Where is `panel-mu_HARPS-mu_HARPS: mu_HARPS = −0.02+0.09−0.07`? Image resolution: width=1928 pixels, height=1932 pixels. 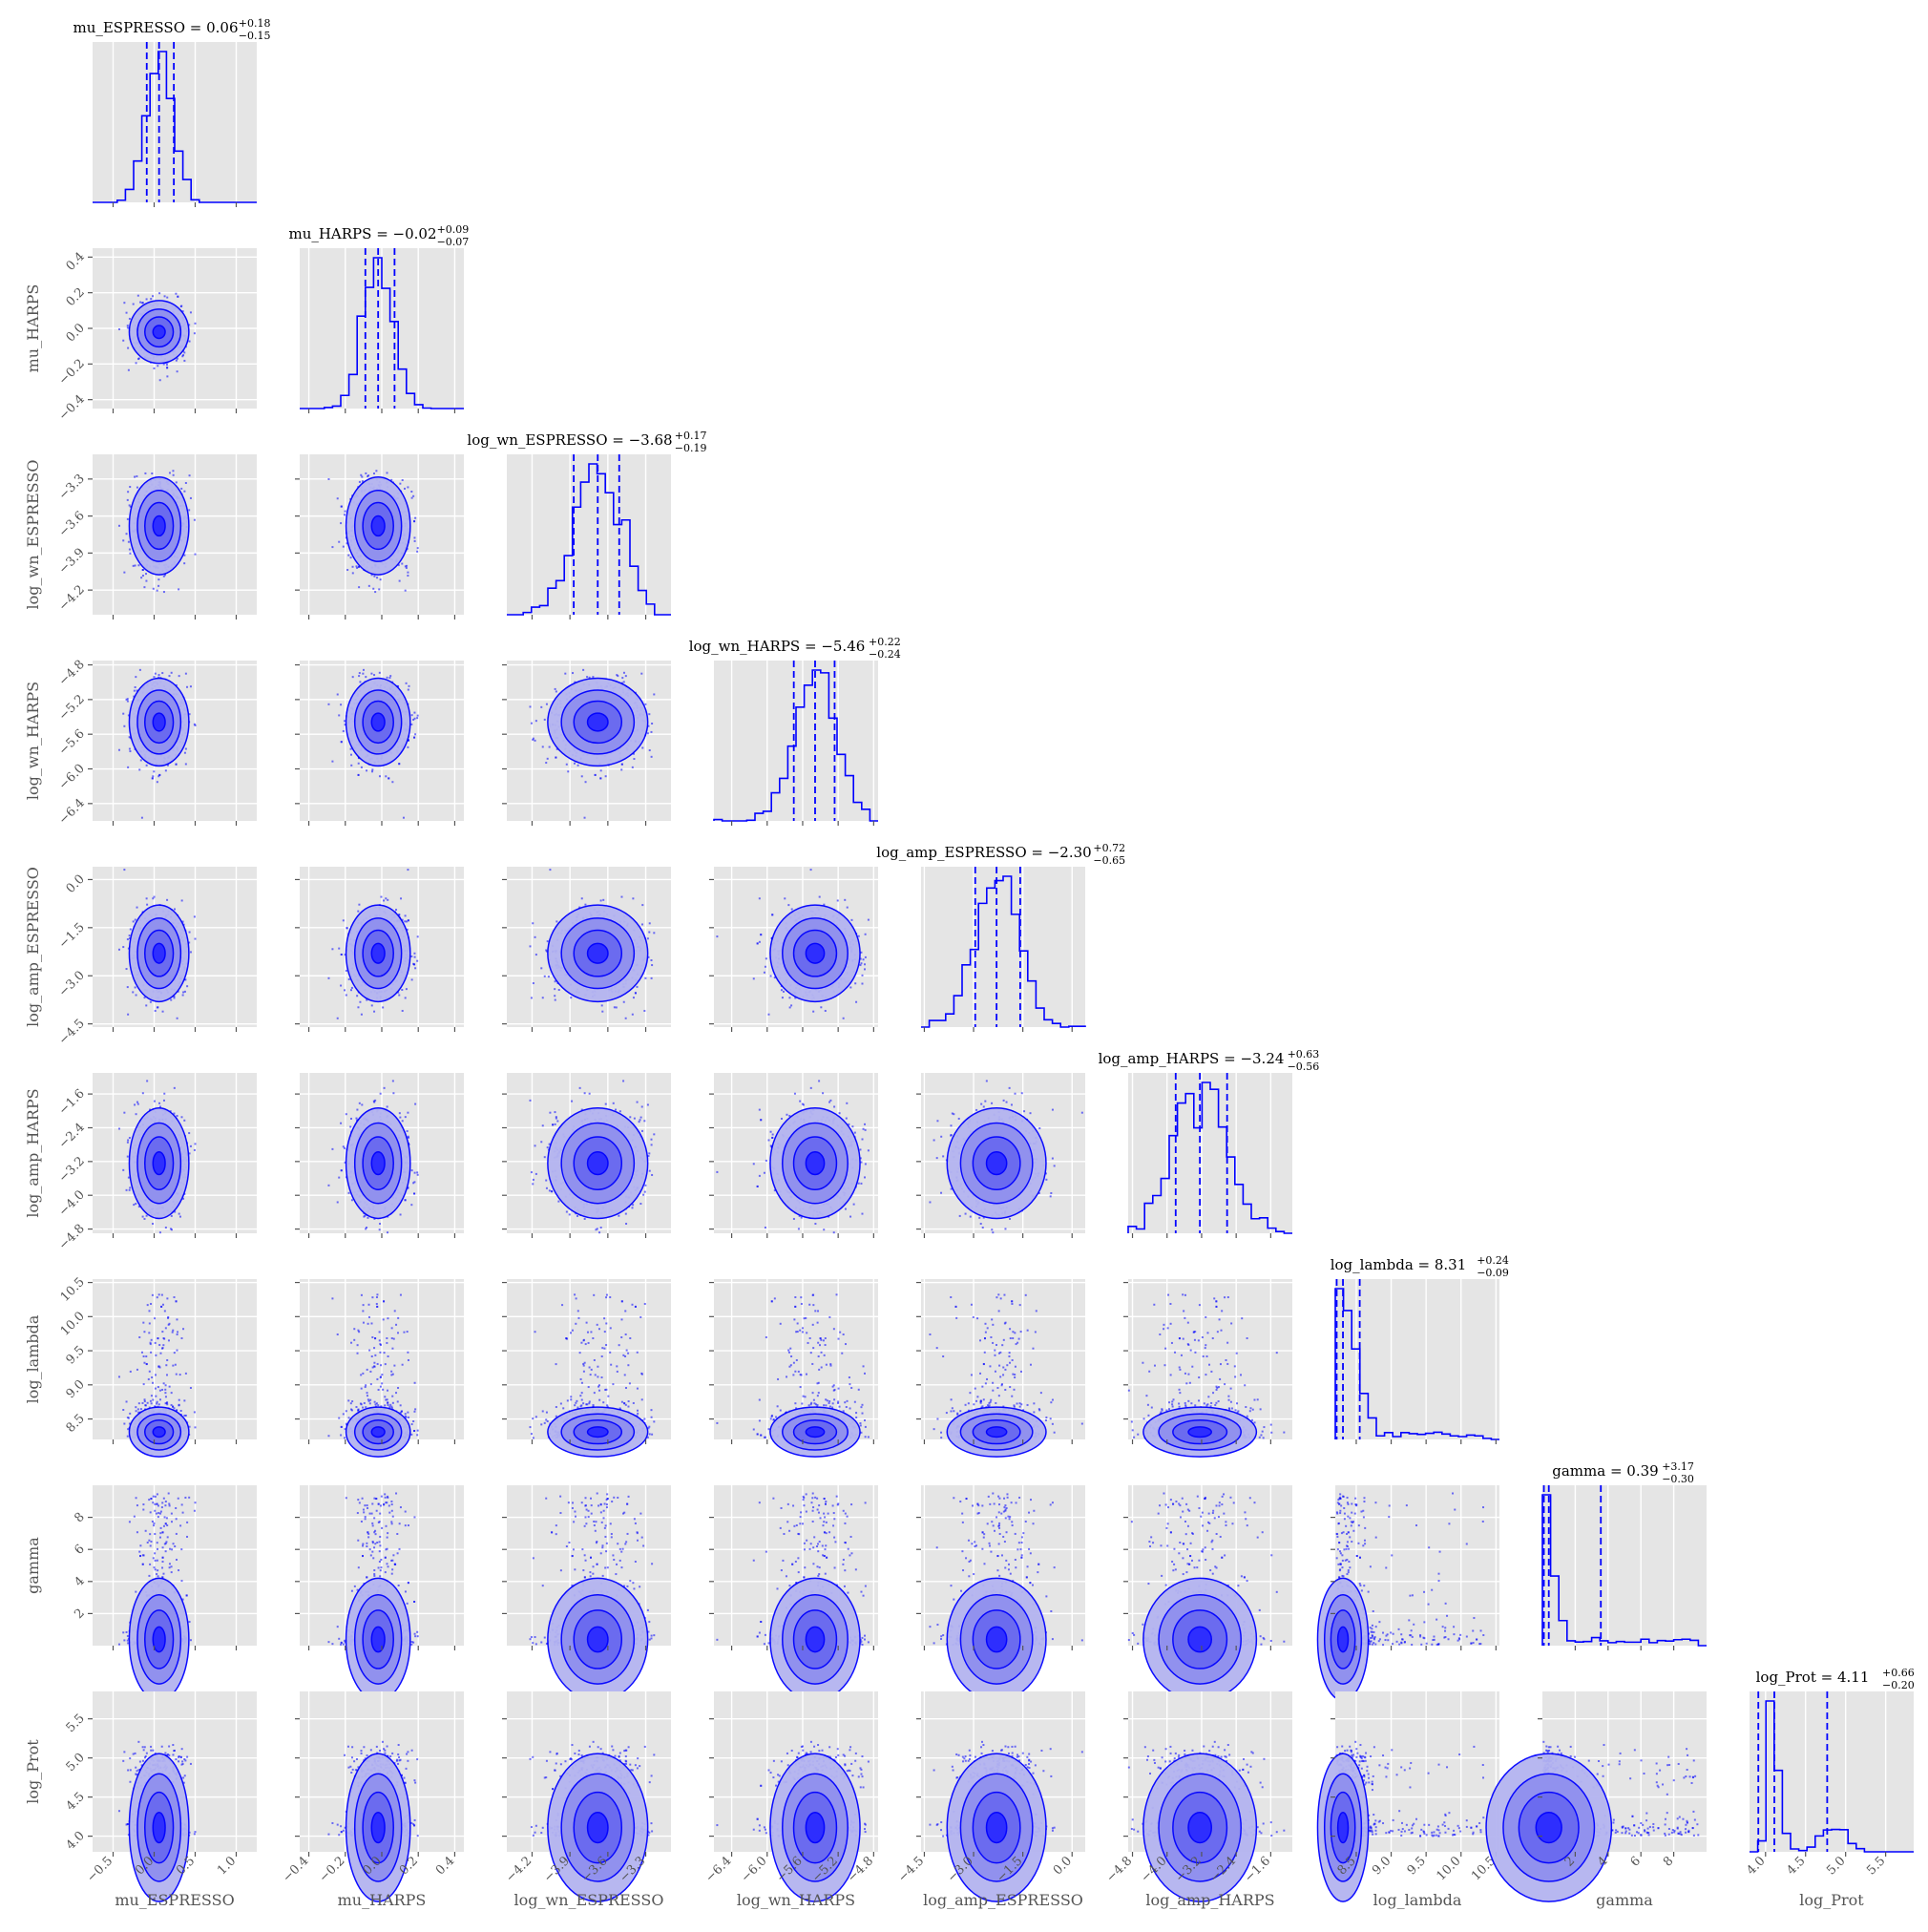 panel-mu_HARPS-mu_HARPS: mu_HARPS = −0.02+0.09−0.07 is located at coordinates (378, 318).